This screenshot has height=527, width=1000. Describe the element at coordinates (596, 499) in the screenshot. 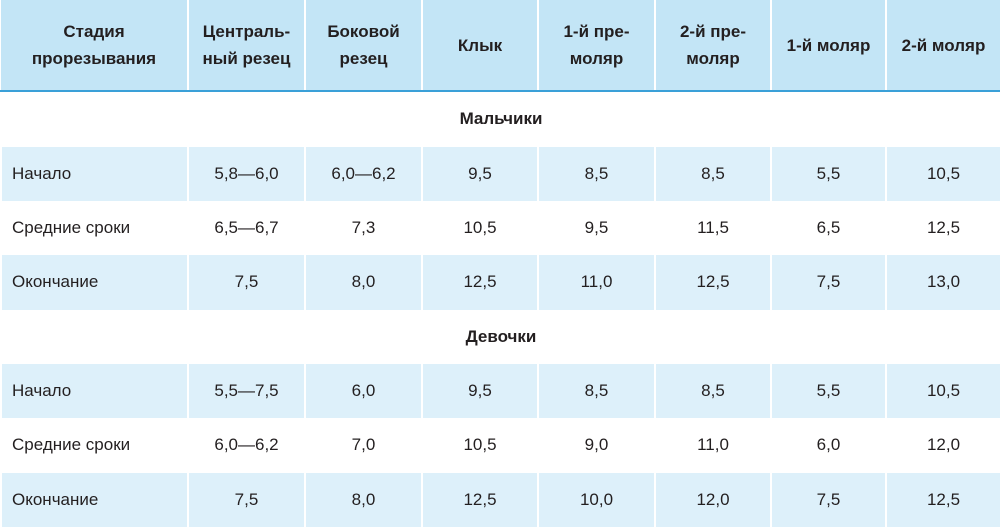

I see `cell: 10,0` at that location.